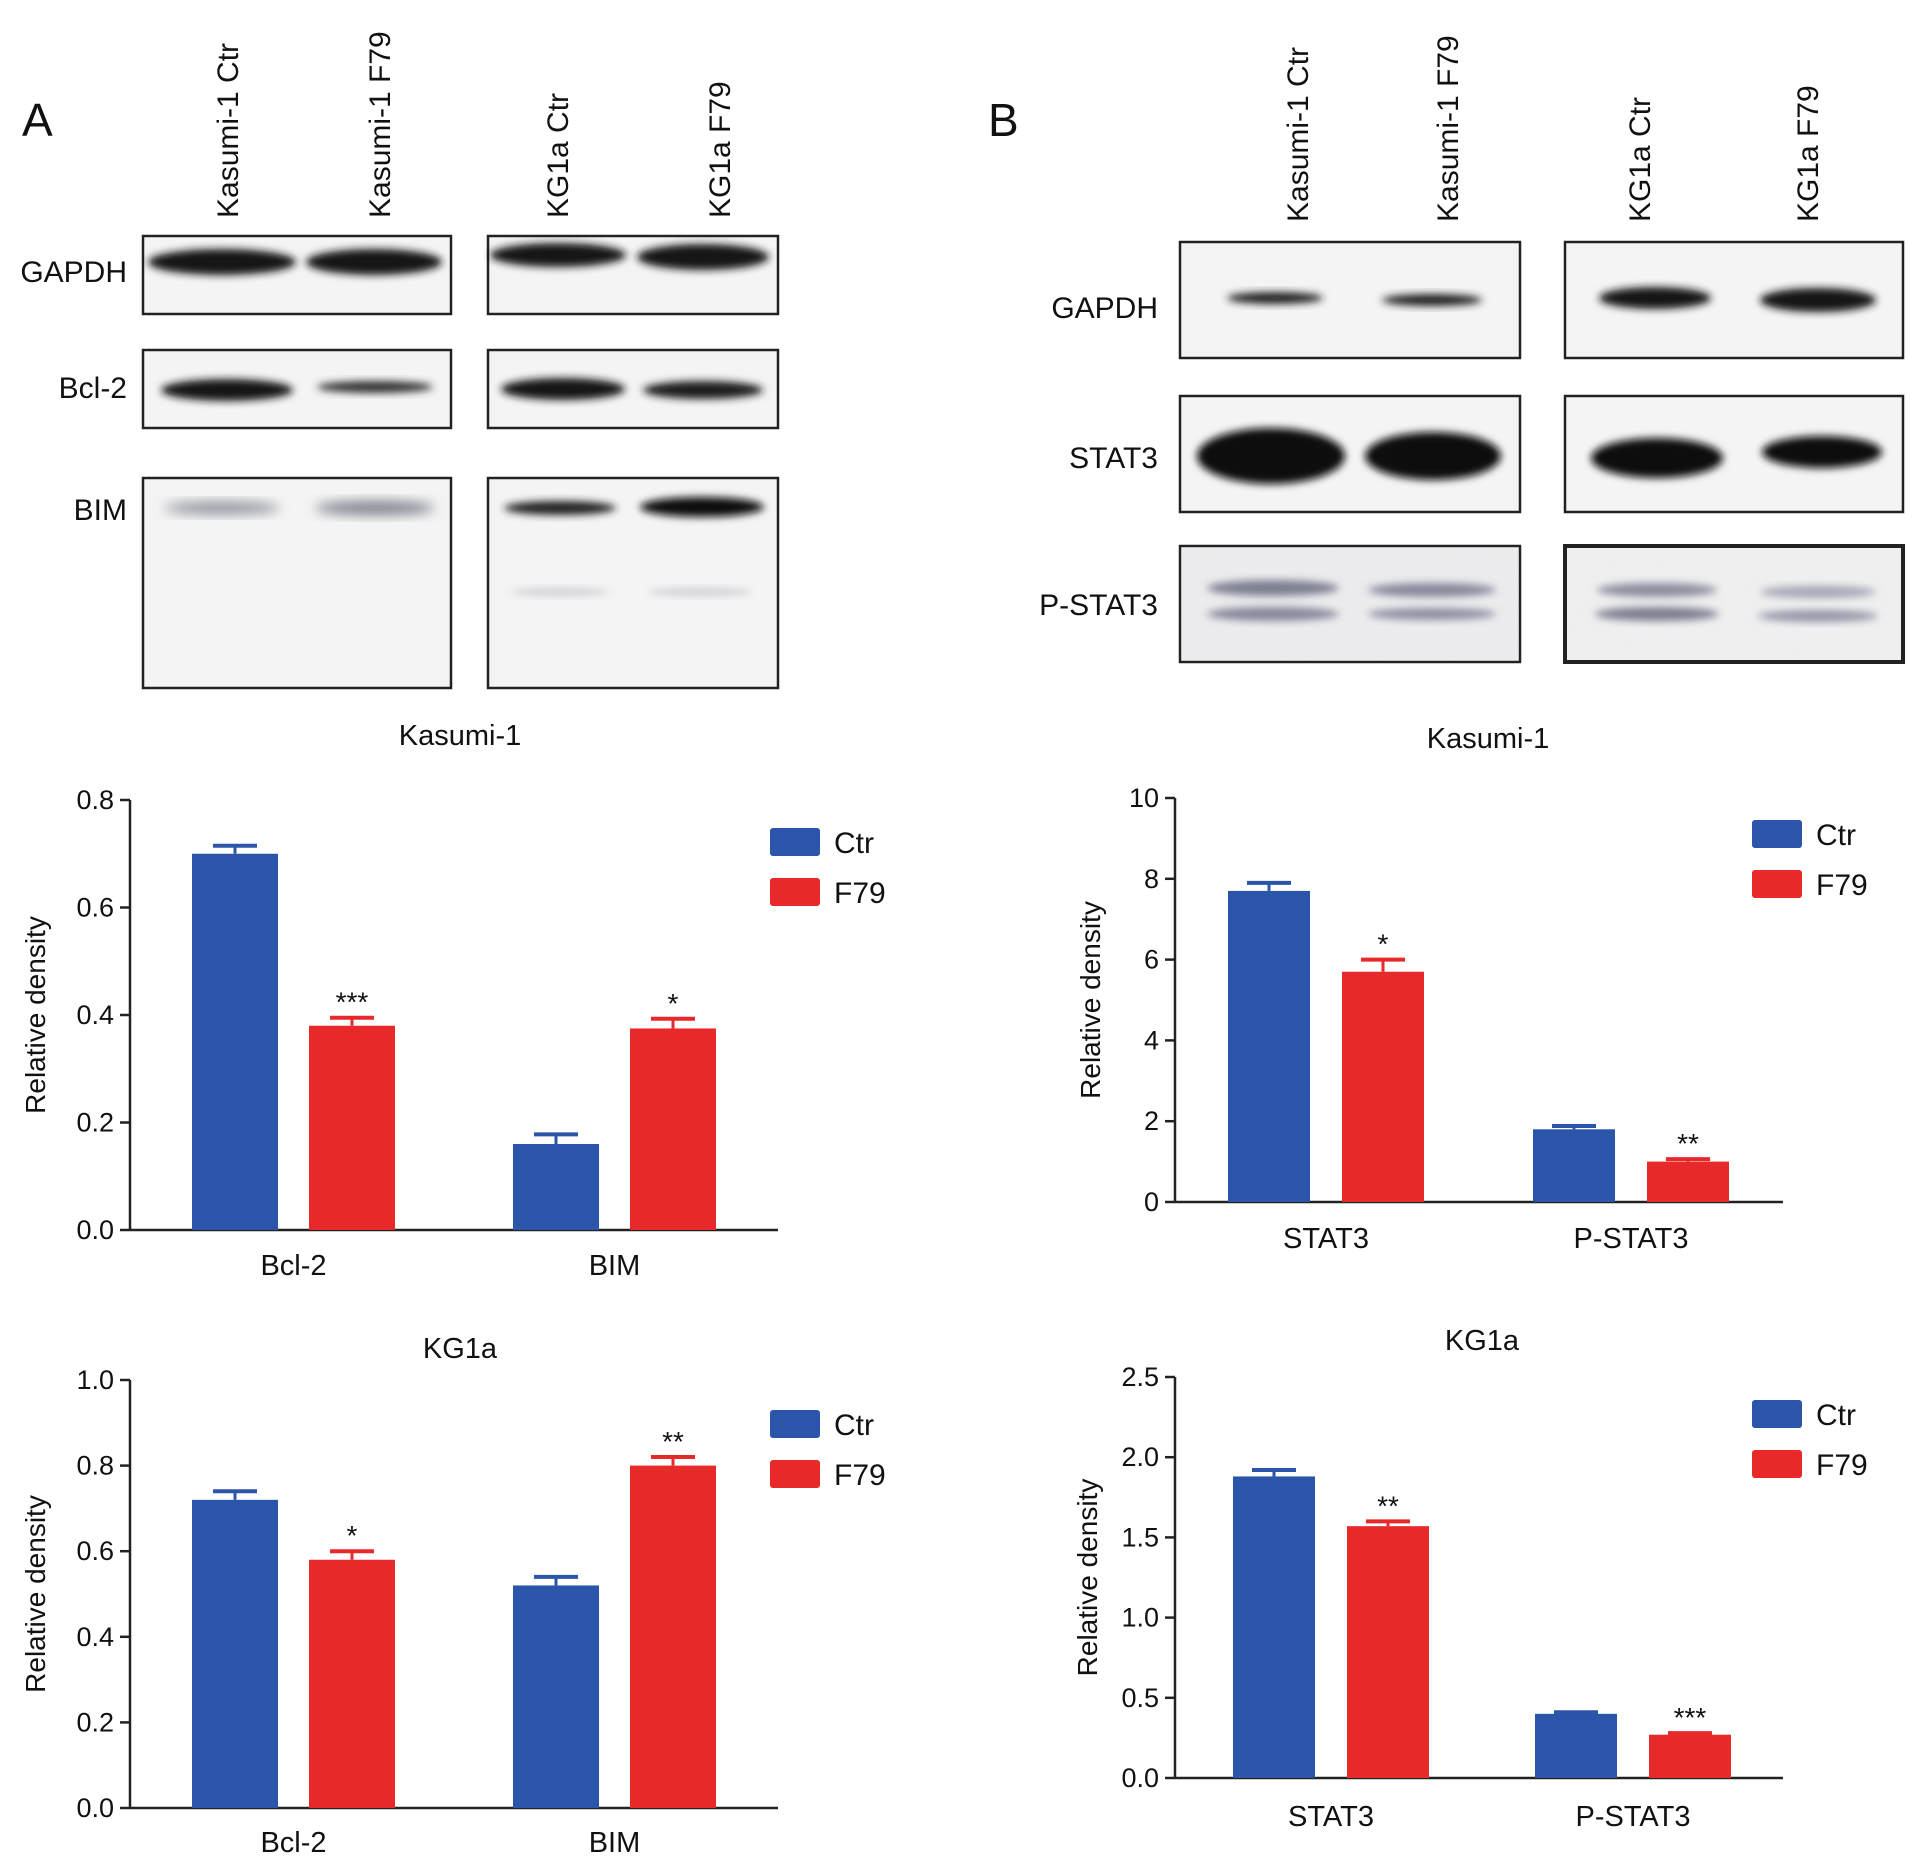  What do you see at coordinates (93, 388) in the screenshot?
I see `row-label-bcl2: Bcl-2` at bounding box center [93, 388].